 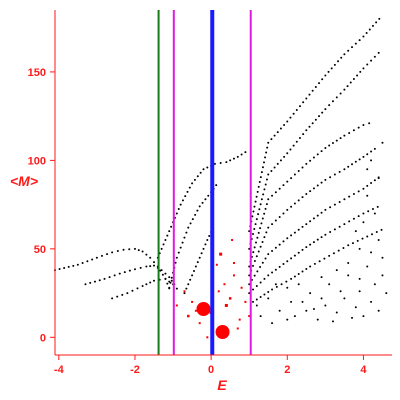 I want to click on y-tick-label: 0, so click(x=43, y=338).